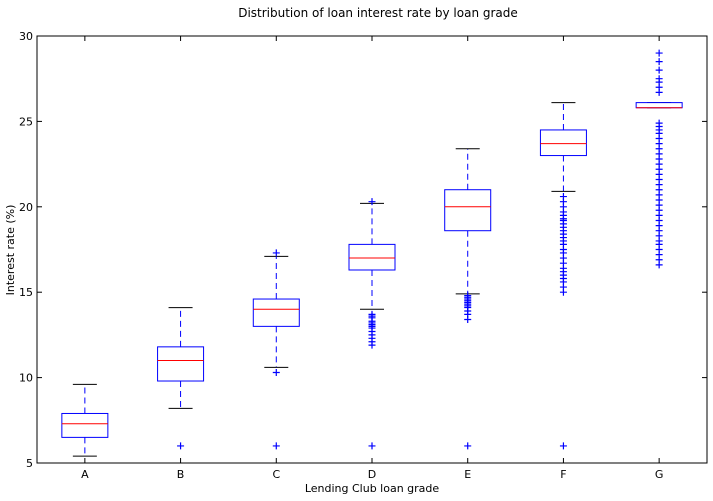 Image resolution: width=713 pixels, height=501 pixels. I want to click on x-tick-label: C, so click(276, 474).